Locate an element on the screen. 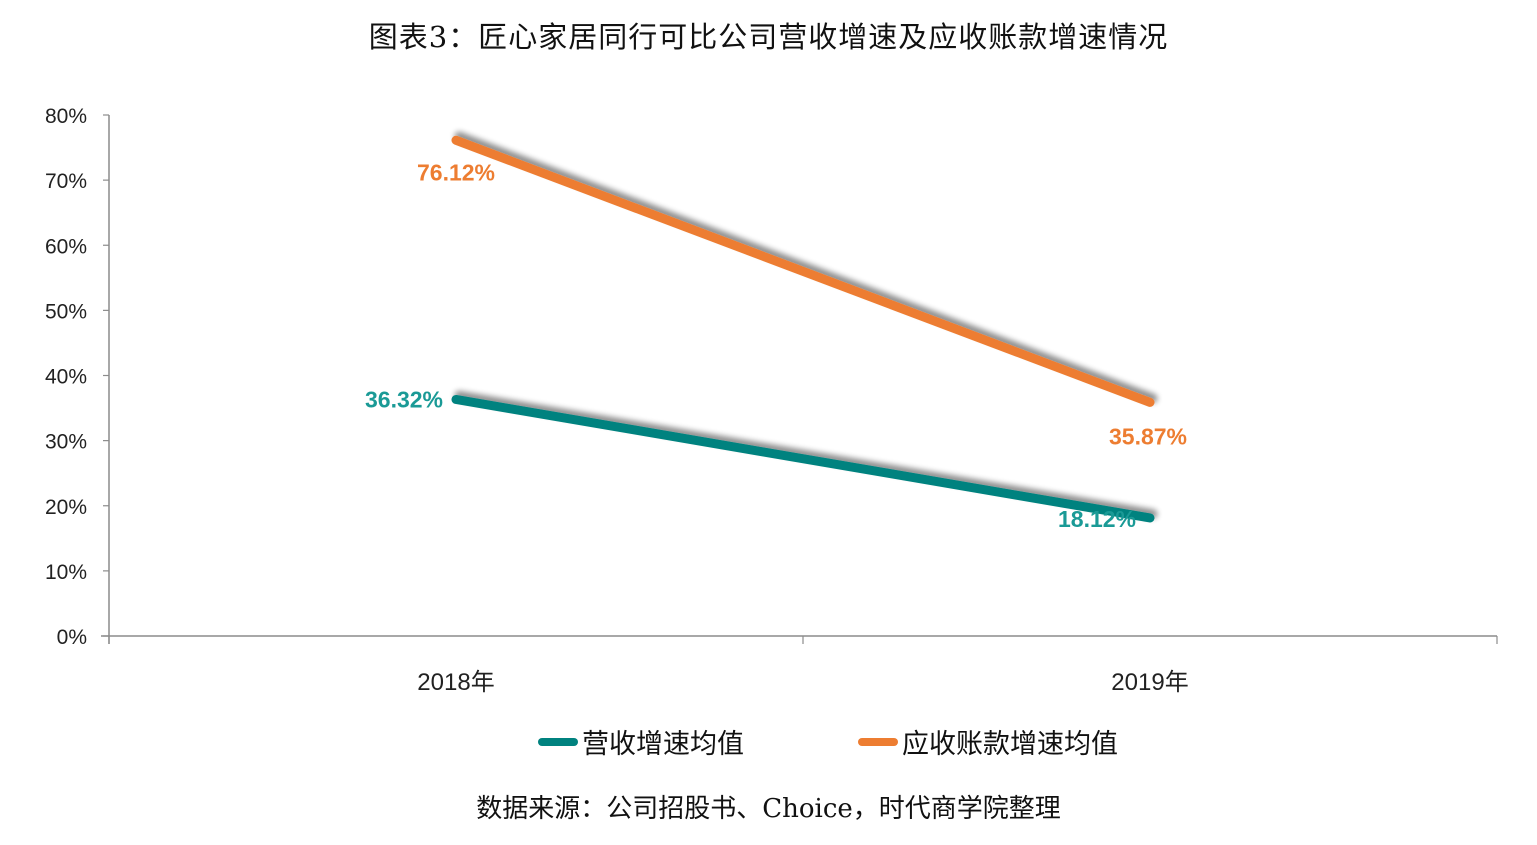 This screenshot has height=845, width=1537. y-tick-label: 50% is located at coordinates (66, 311).